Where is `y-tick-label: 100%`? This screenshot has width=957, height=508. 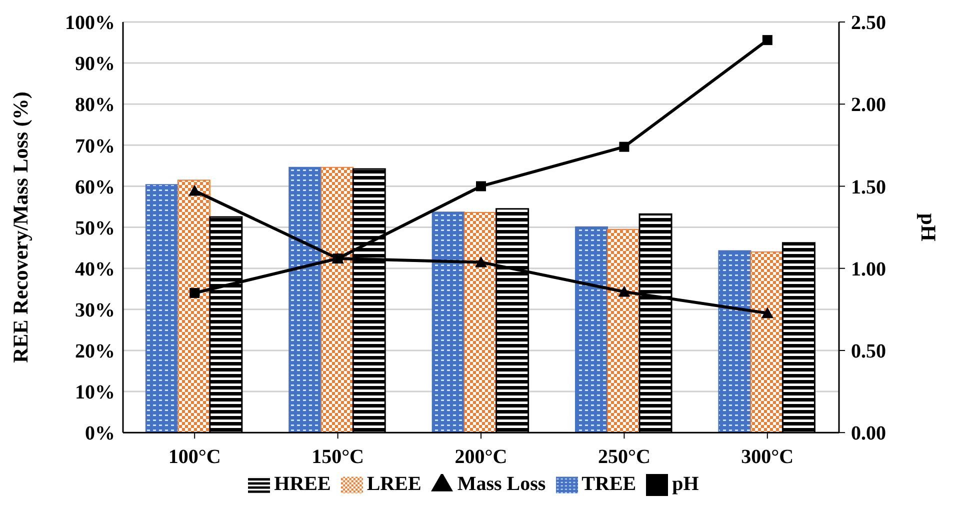 y-tick-label: 100% is located at coordinates (90, 23).